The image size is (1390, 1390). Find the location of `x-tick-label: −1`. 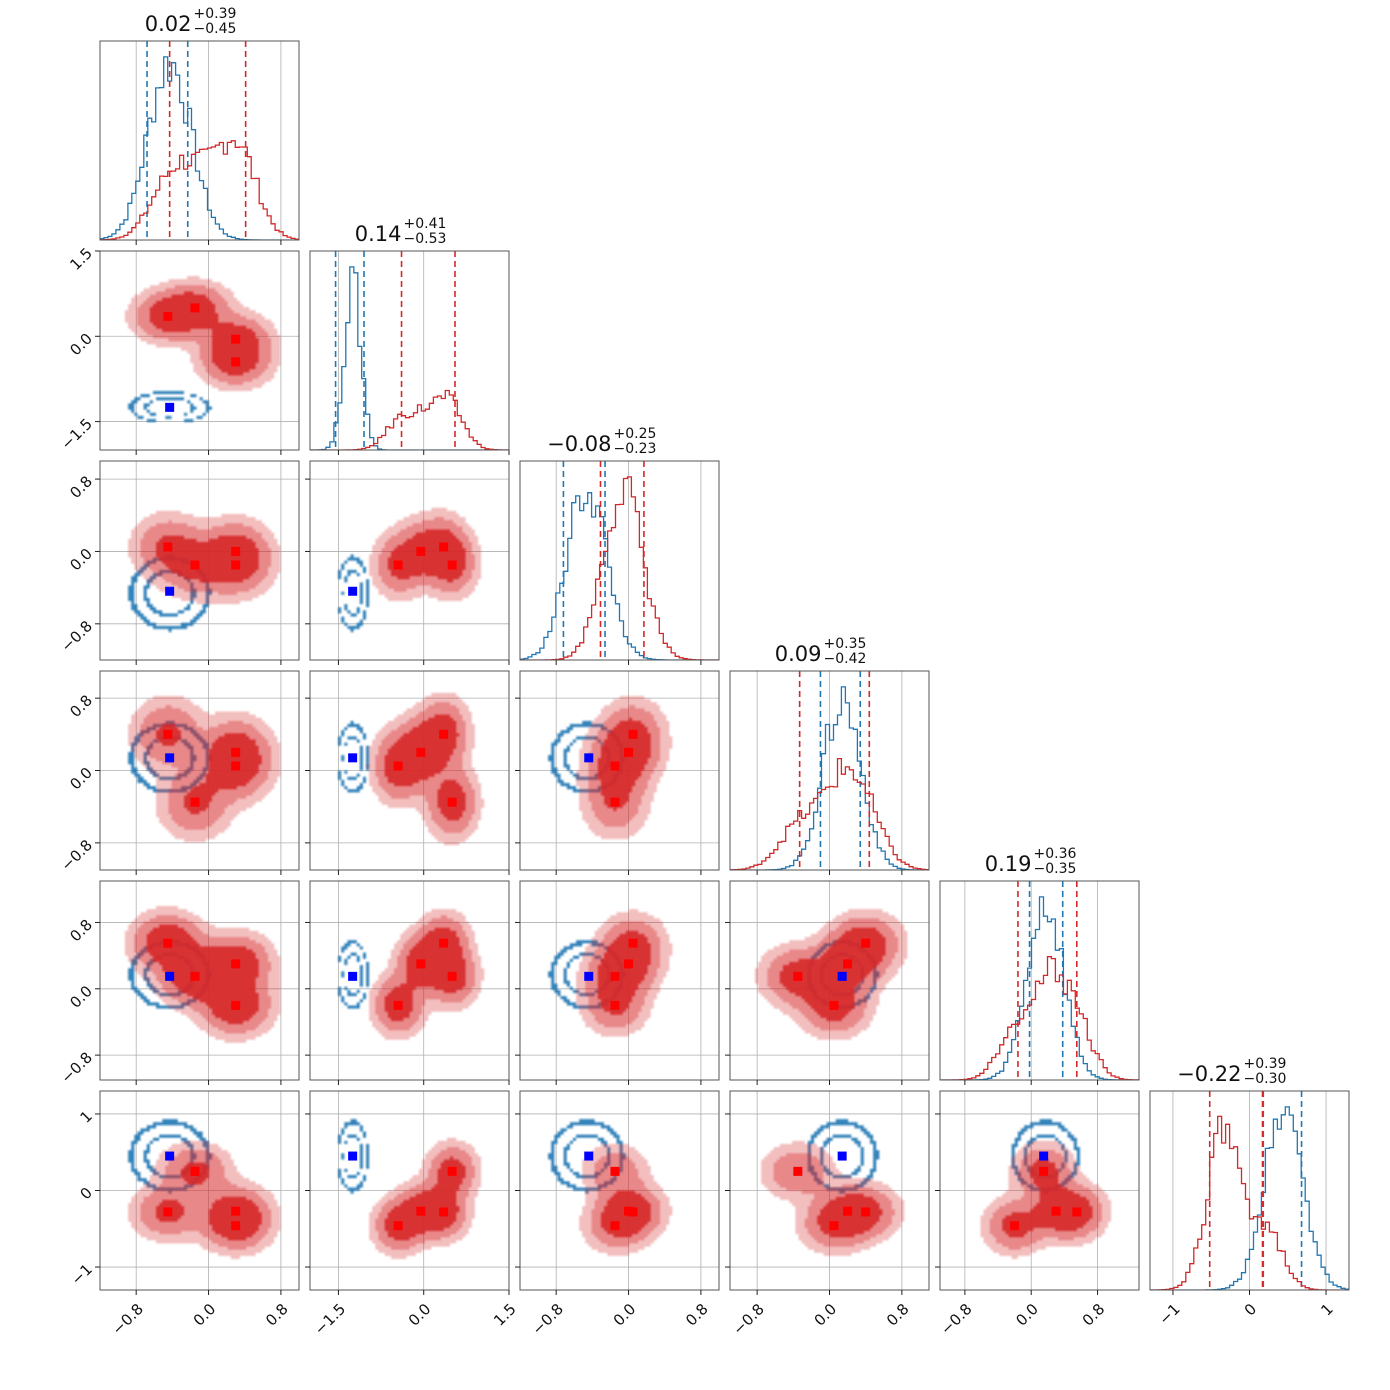

x-tick-label: −1 is located at coordinates (1169, 1314).